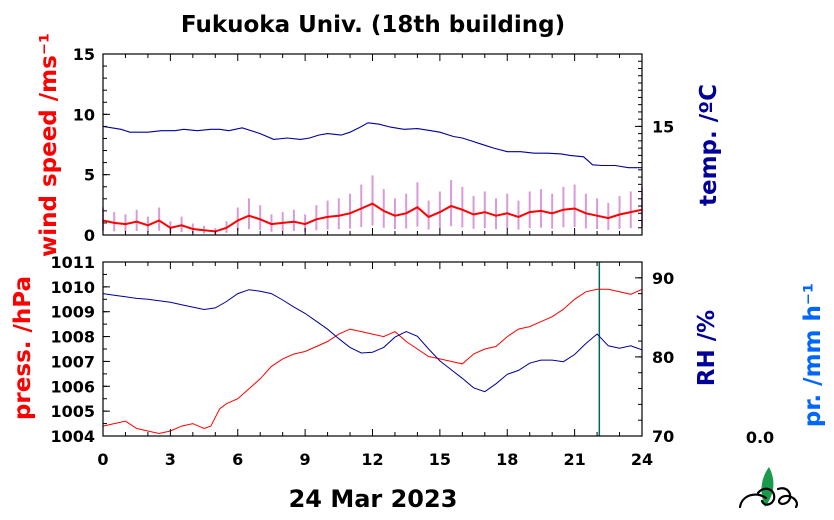 This screenshot has height=520, width=834. I want to click on temperature-line, so click(372, 145).